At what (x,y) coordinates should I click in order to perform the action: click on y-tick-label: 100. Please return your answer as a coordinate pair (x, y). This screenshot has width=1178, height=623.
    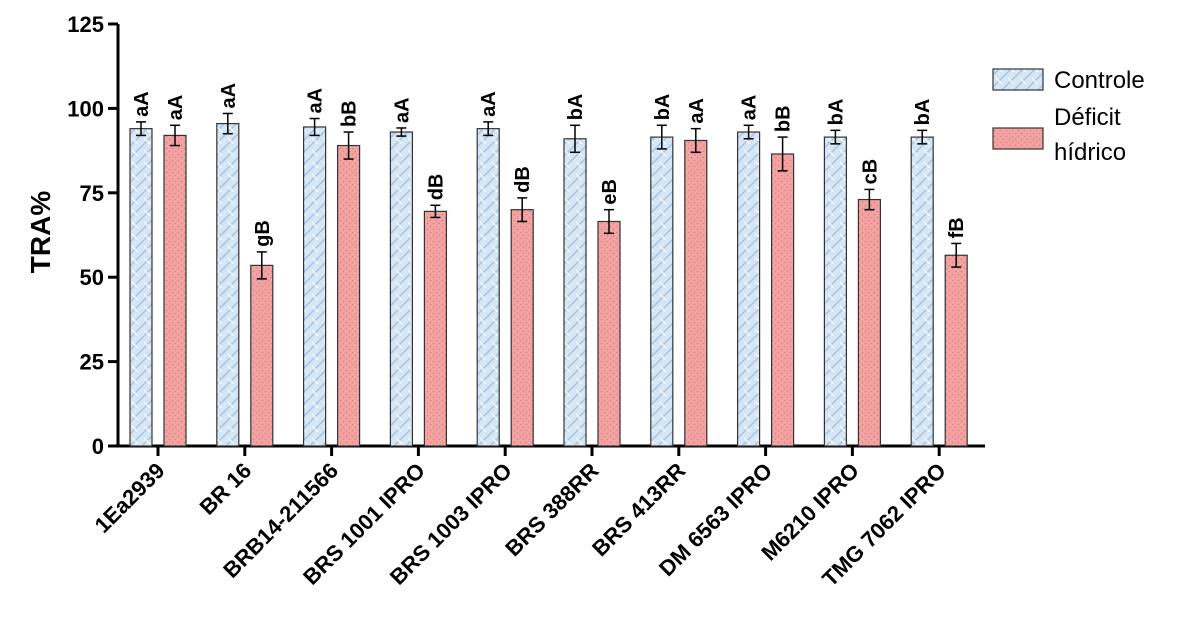
    Looking at the image, I should click on (85, 108).